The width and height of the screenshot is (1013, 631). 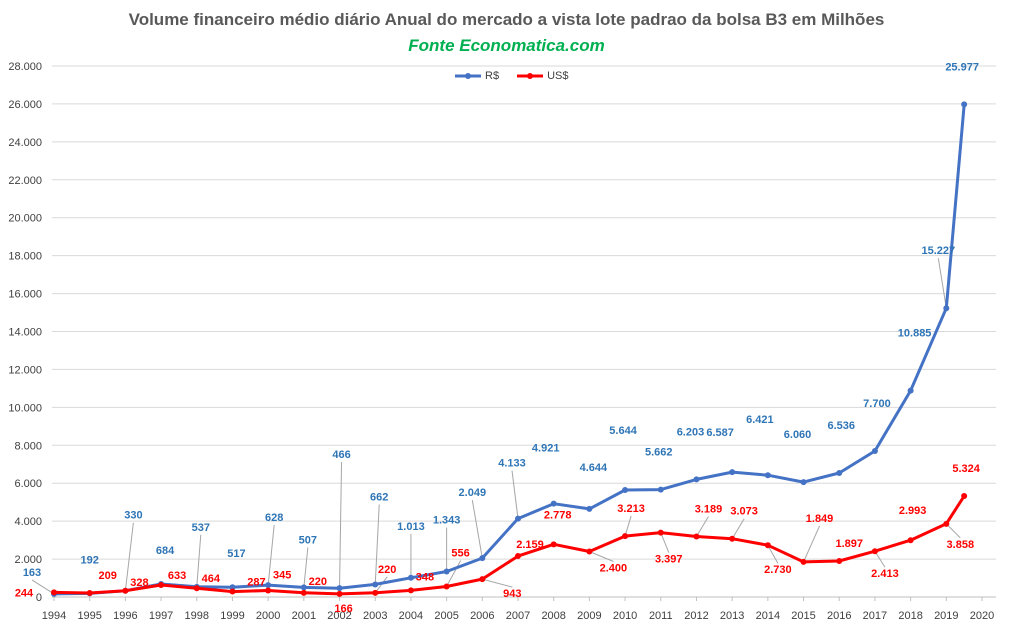 What do you see at coordinates (256, 583) in the screenshot?
I see `data-label-usd: 287` at bounding box center [256, 583].